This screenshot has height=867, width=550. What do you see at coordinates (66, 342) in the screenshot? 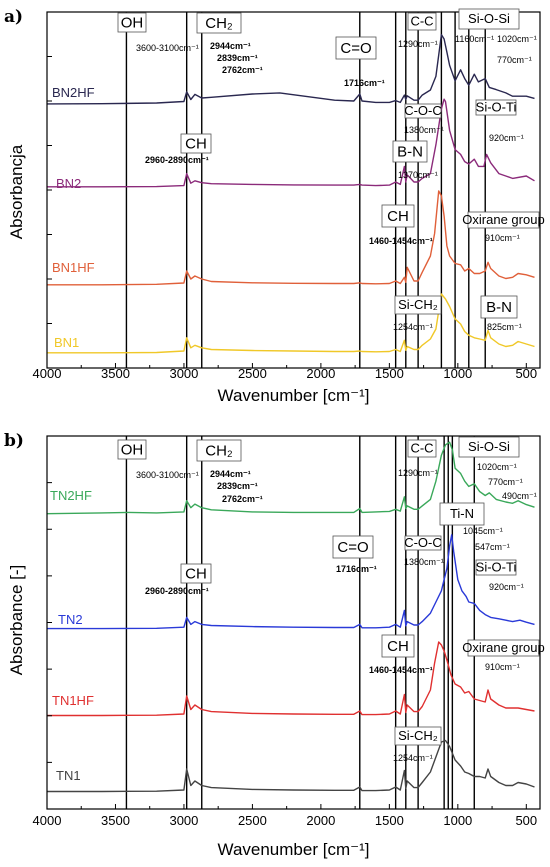
I see `series-label: BN1` at bounding box center [66, 342].